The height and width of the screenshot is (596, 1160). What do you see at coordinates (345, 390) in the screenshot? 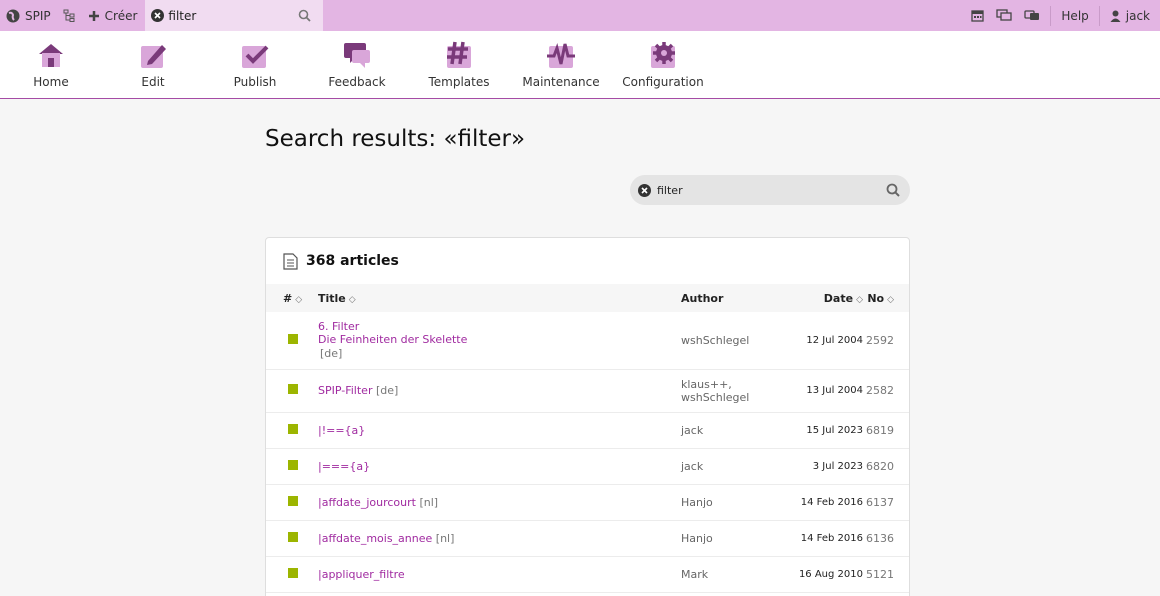
I see `article-link: SPIP-Filter` at bounding box center [345, 390].